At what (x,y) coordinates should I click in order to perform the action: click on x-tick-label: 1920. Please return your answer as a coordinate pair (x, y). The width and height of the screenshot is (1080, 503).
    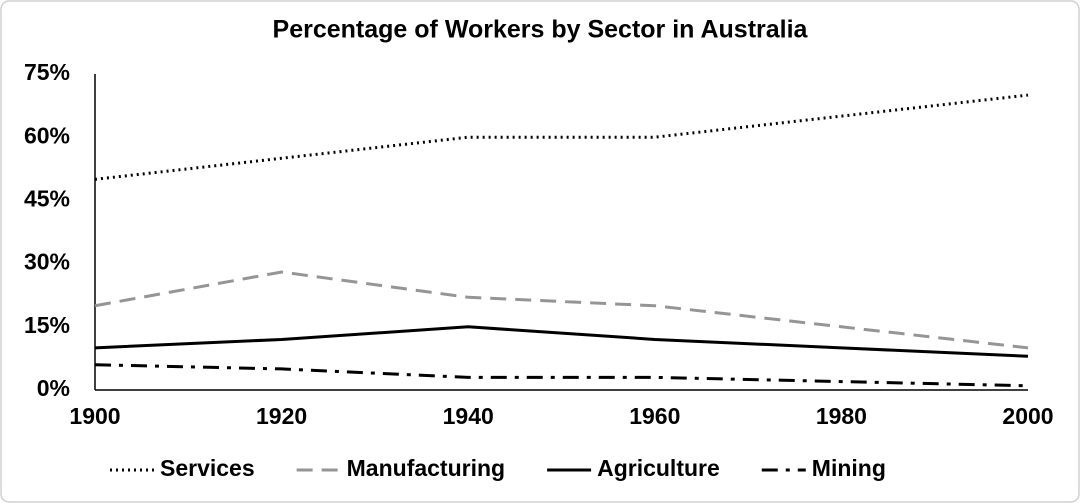
    Looking at the image, I should click on (281, 416).